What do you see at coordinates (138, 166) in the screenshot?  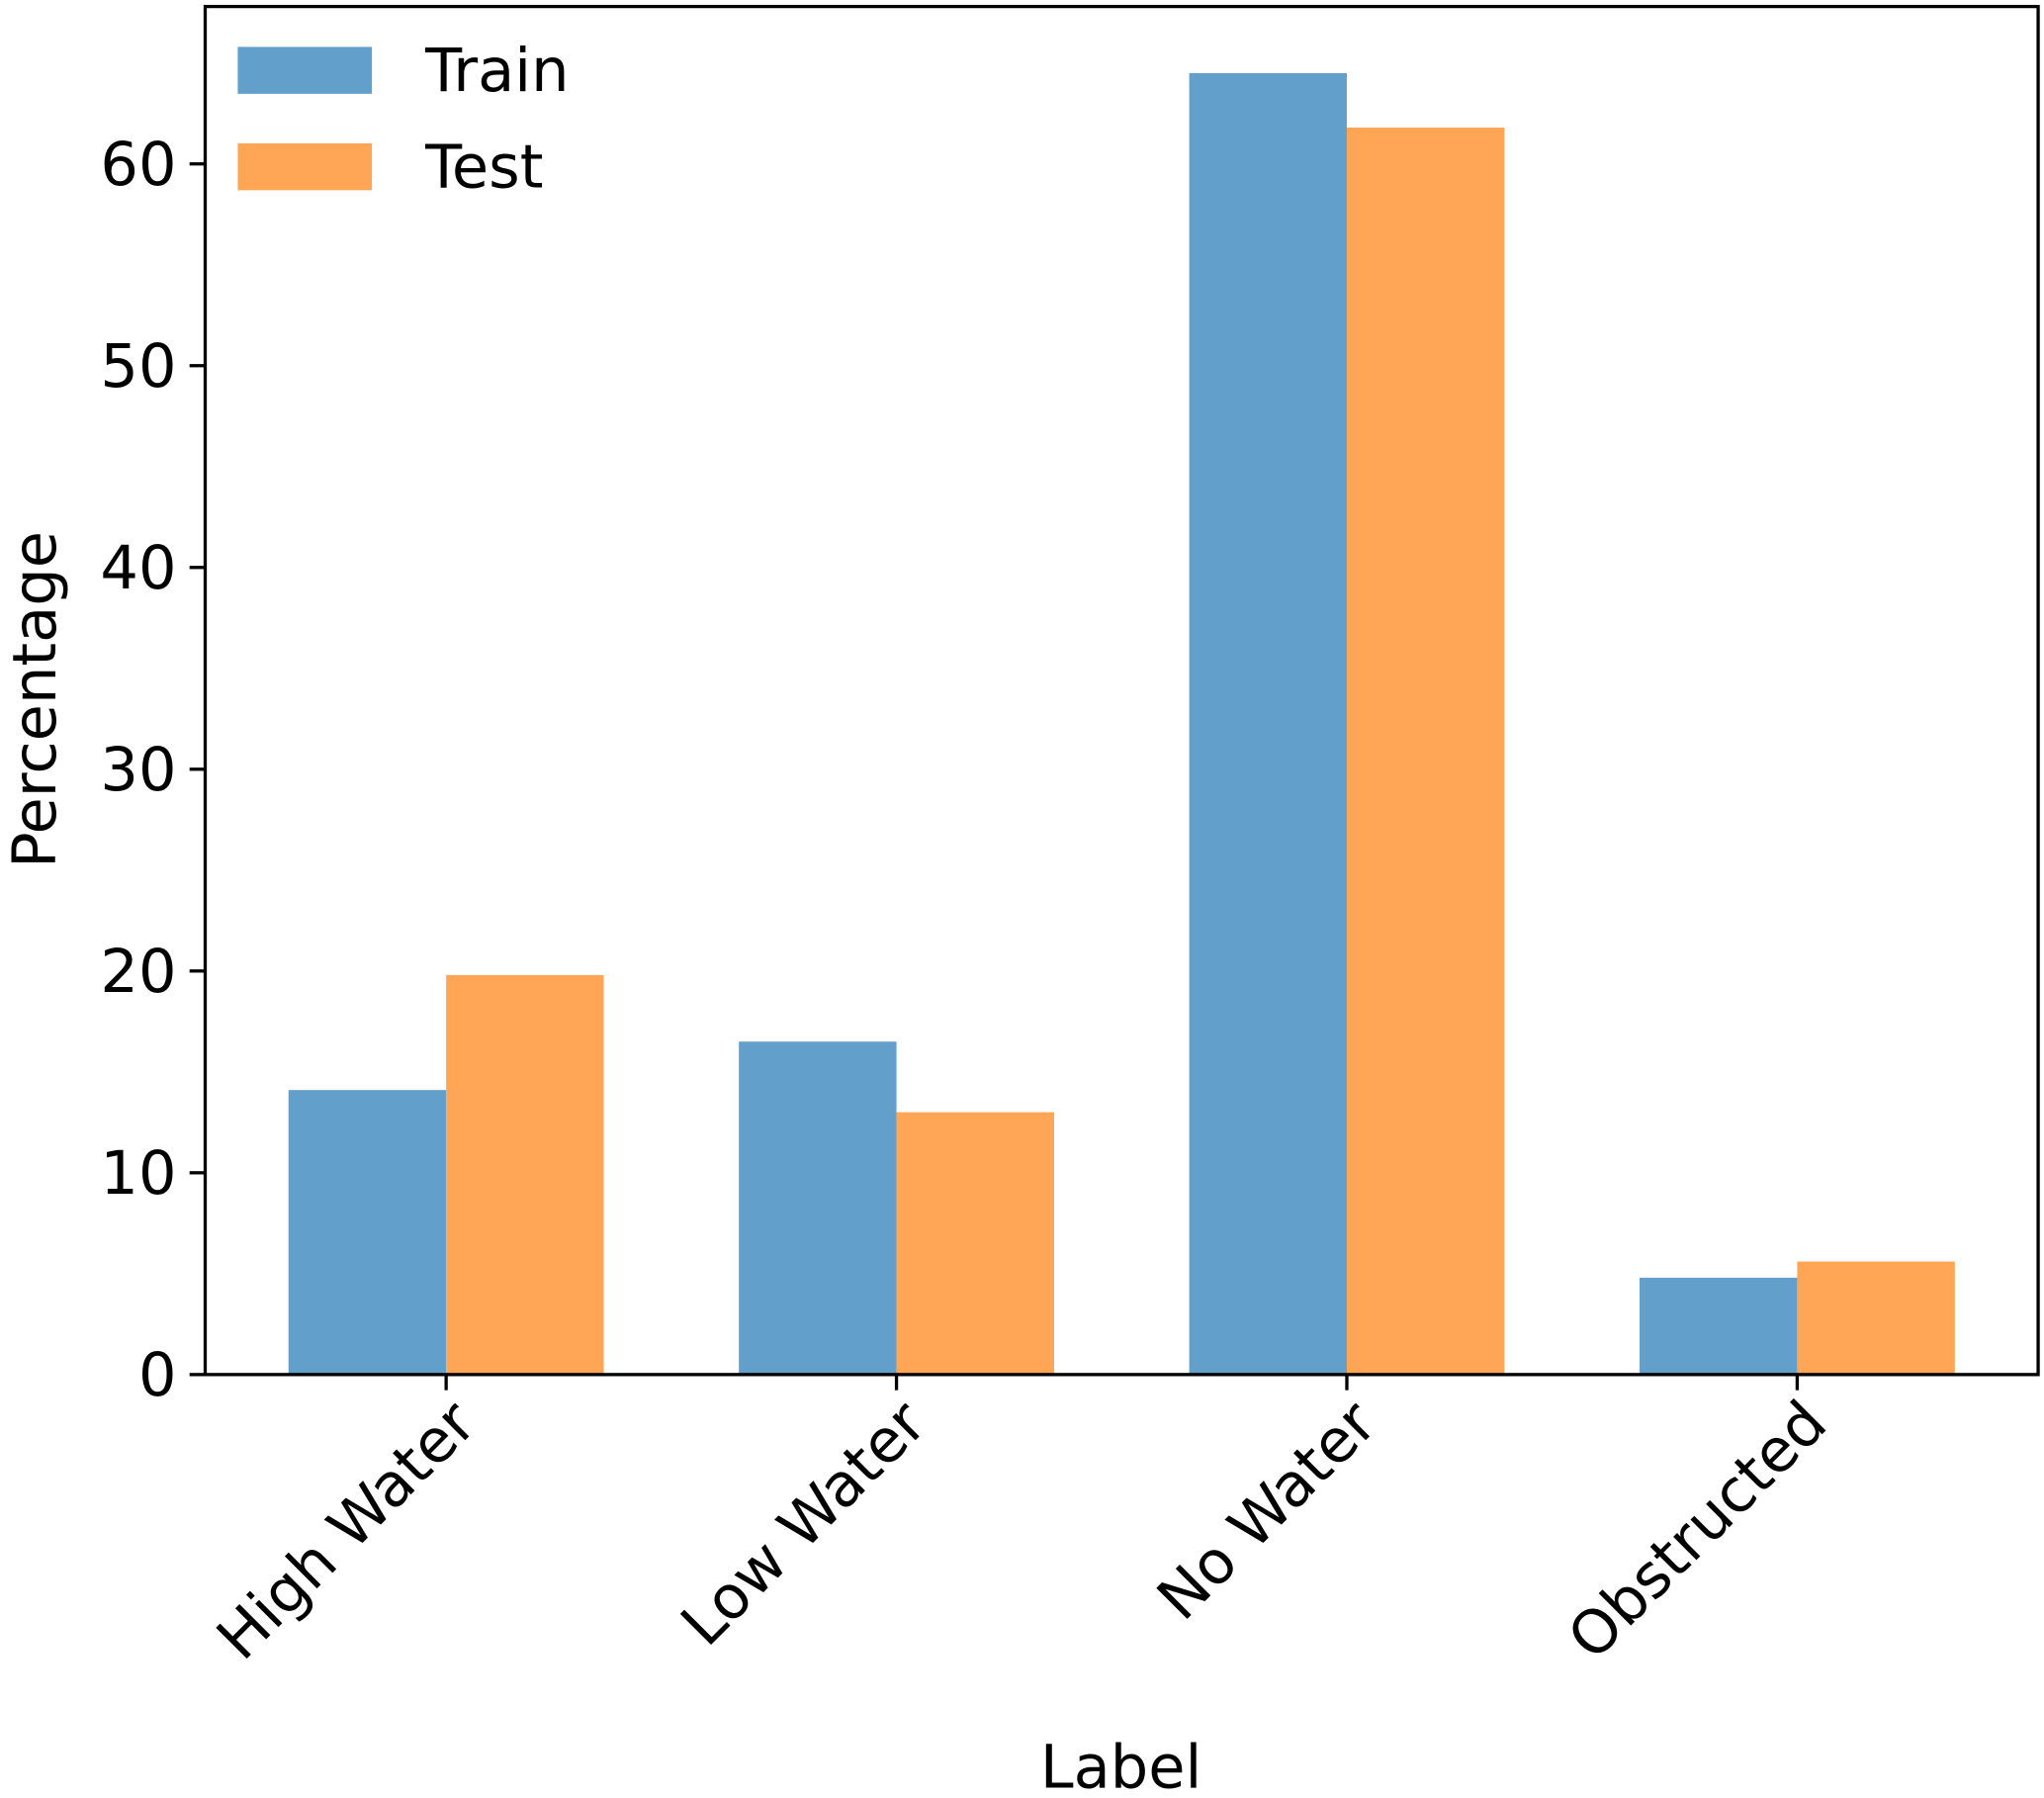 I see `y-tick-label: 60` at bounding box center [138, 166].